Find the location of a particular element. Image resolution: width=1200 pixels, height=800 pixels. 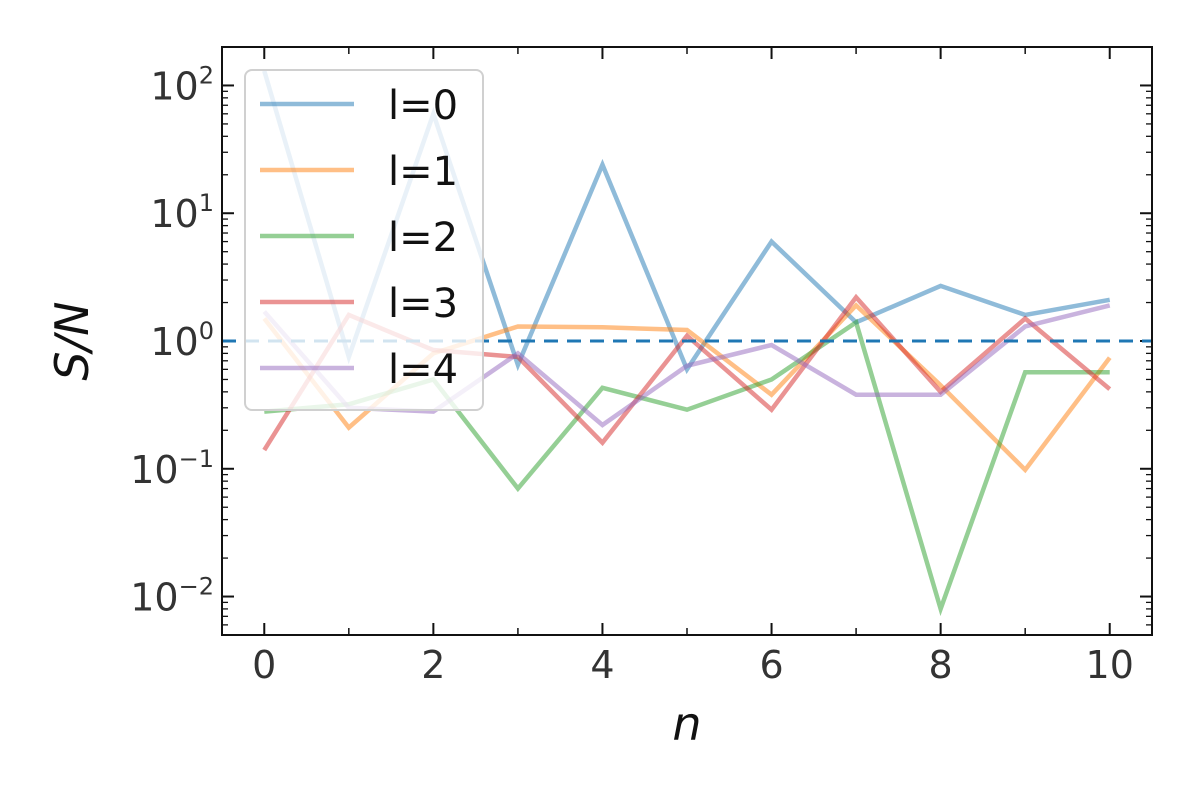

y-tick-label: 10² is located at coordinates (182, 84).